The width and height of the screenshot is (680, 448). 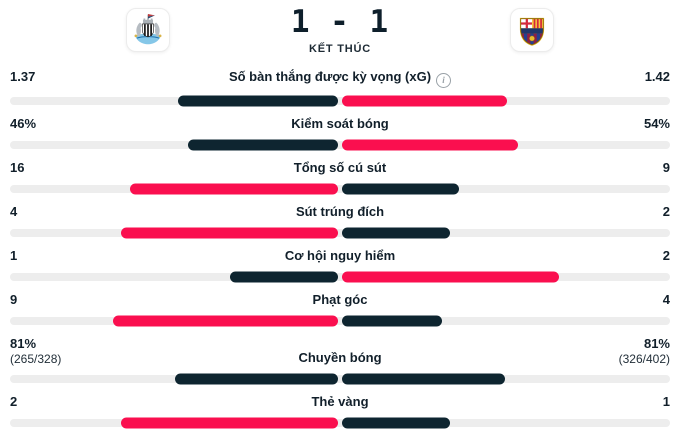 What do you see at coordinates (666, 167) in the screenshot?
I see `away-value: 9` at bounding box center [666, 167].